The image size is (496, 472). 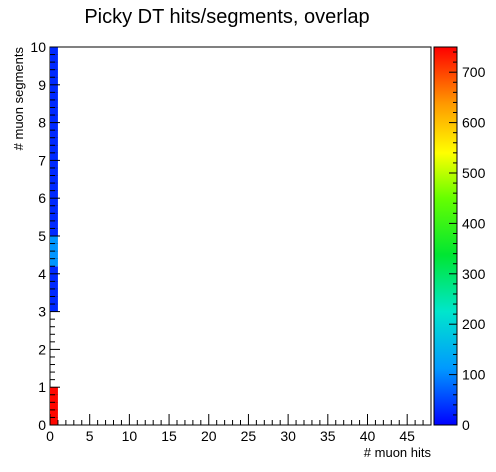 What do you see at coordinates (42, 387) in the screenshot?
I see `y-tick-label: 1` at bounding box center [42, 387].